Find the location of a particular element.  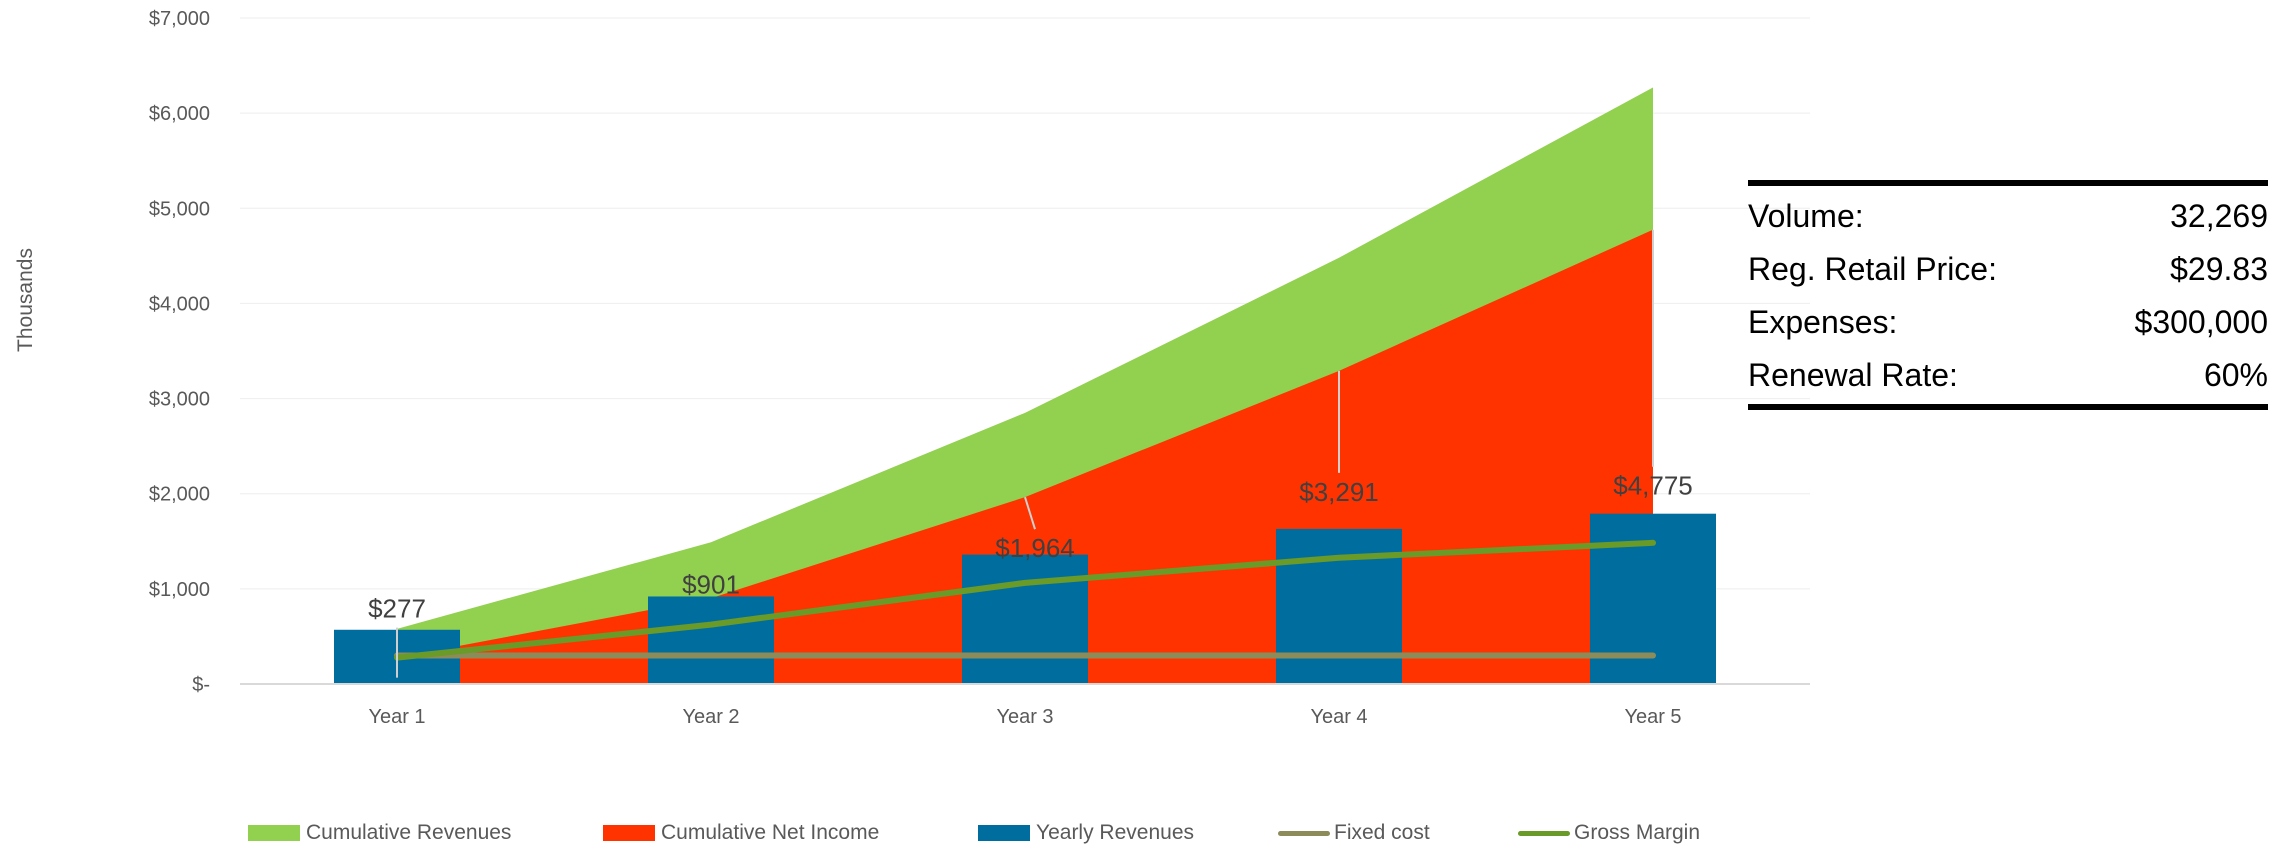

legend-label: Gross Margin is located at coordinates (1637, 832).